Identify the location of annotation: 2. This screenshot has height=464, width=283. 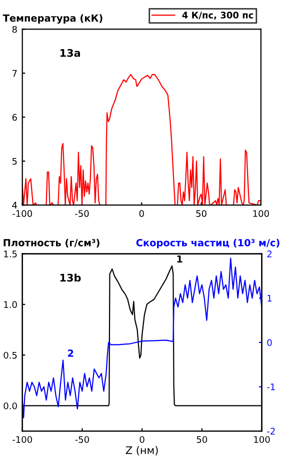
(71, 353).